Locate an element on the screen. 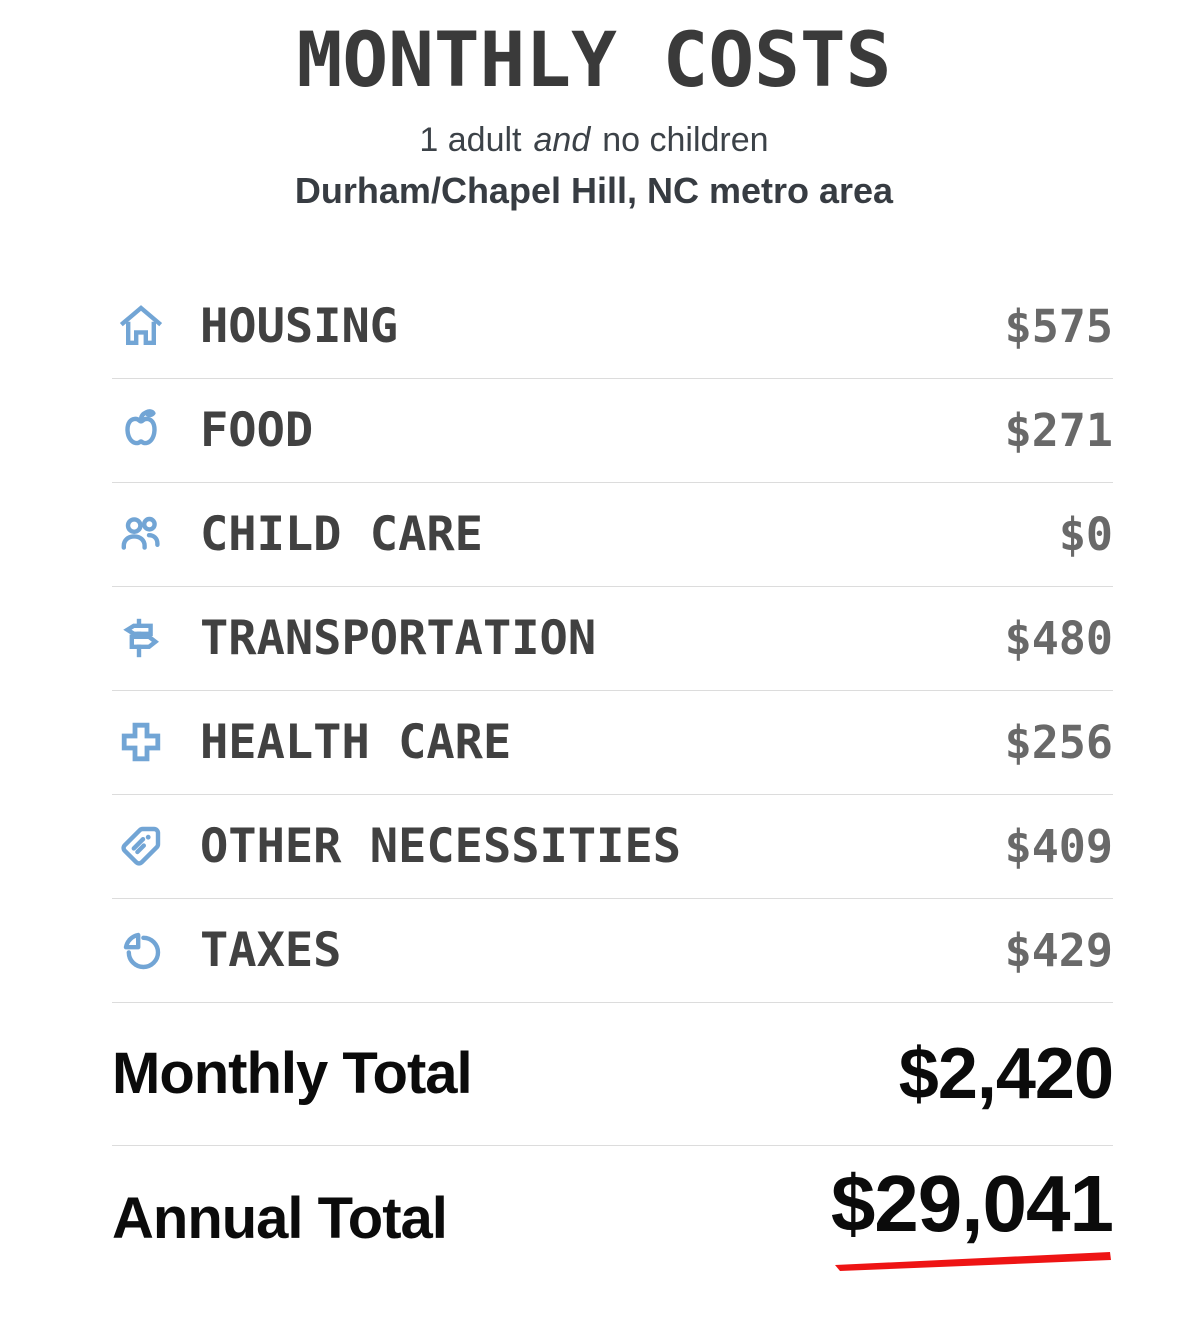 The width and height of the screenshot is (1188, 1338). row-label: TAXES is located at coordinates (271, 950).